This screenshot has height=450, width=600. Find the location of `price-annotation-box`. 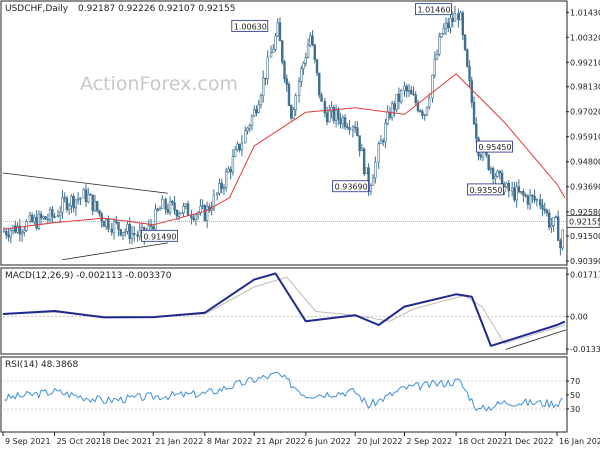

price-annotation-box is located at coordinates (433, 9).